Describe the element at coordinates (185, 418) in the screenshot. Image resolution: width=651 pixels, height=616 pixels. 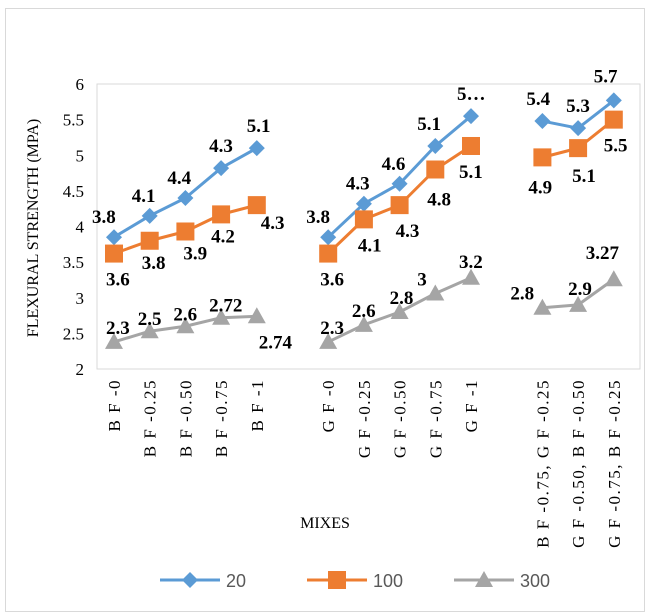
I see `x-tick-label: B F -0.50` at that location.